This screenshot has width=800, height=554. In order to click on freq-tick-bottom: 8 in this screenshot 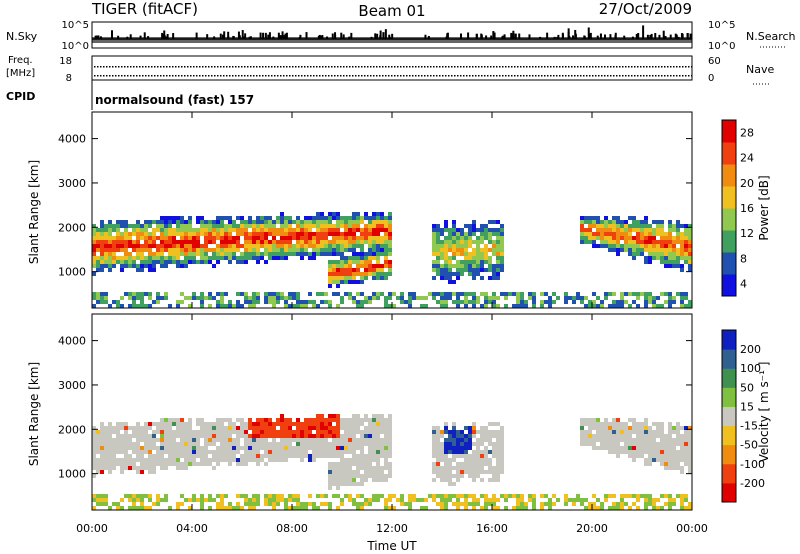, I will do `click(69, 78)`.